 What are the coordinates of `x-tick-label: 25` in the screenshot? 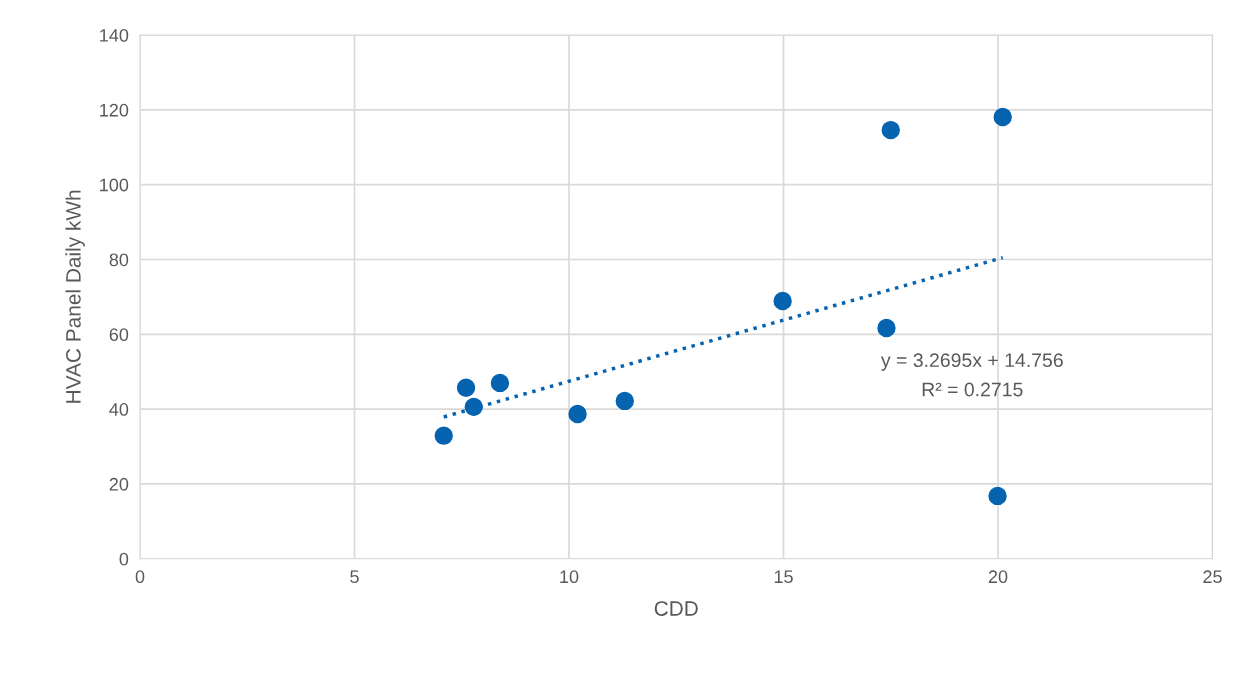 It's located at (1212, 577).